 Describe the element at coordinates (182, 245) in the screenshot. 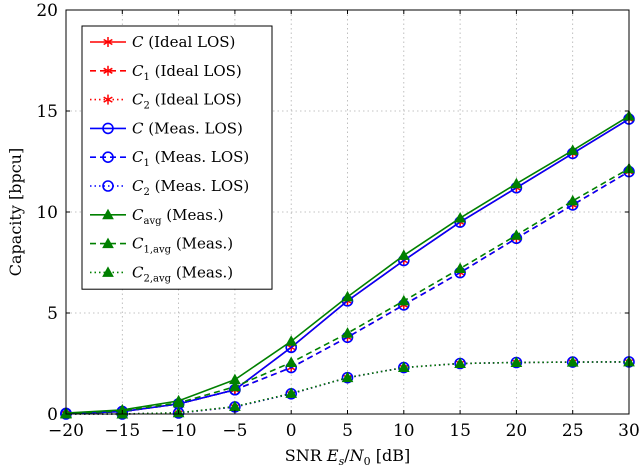

I see `legend-label: C1,avg (Meas.)` at that location.